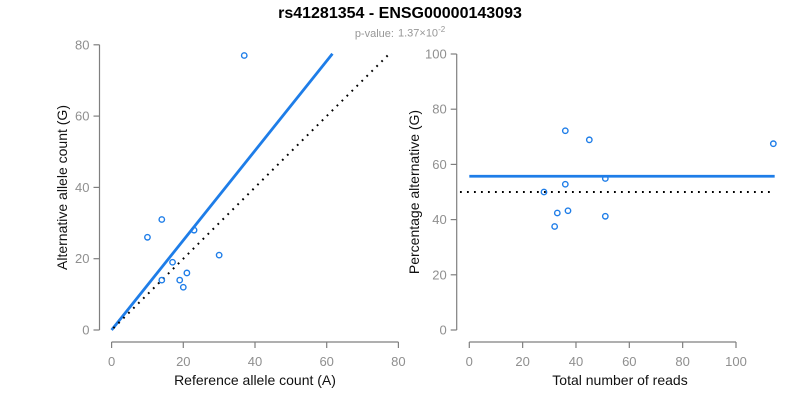  Describe the element at coordinates (408, 33) in the screenshot. I see `pvalue-coefficient: 1.37` at that location.